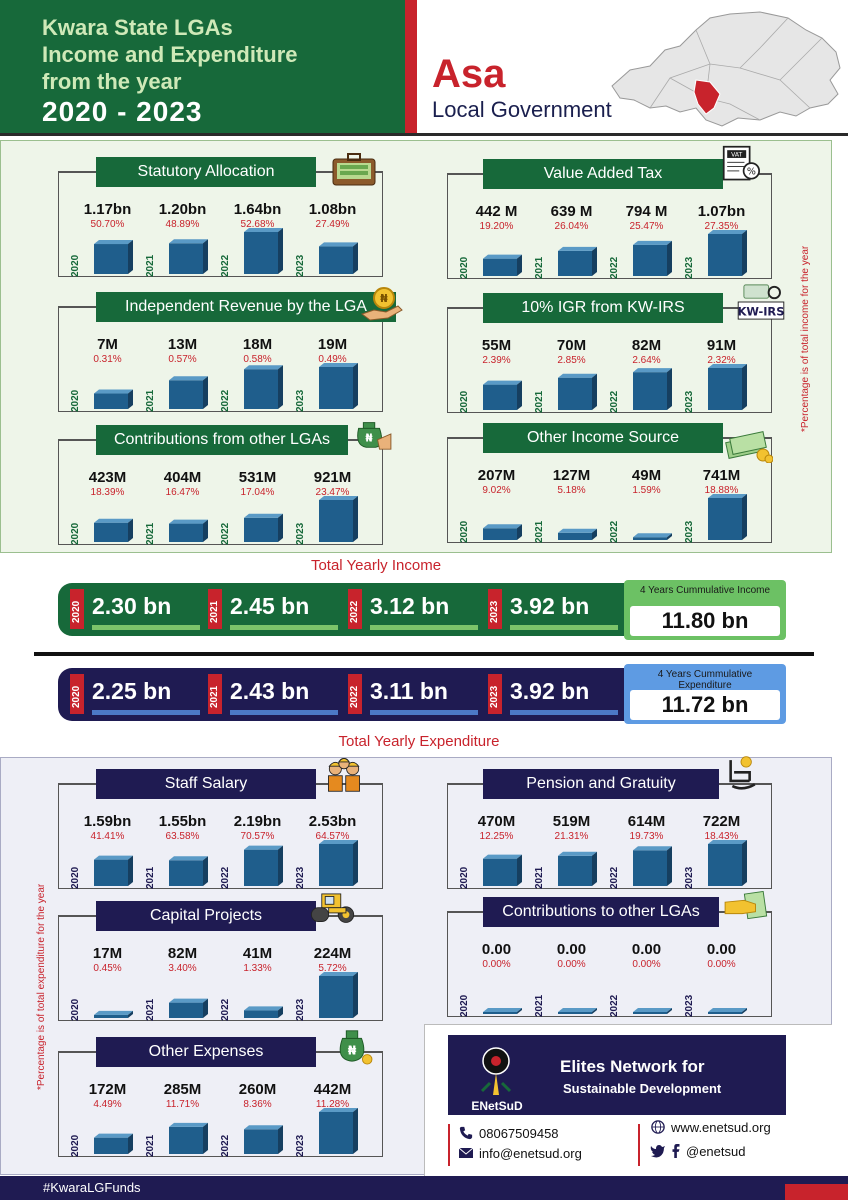 The height and width of the screenshot is (1200, 848). Describe the element at coordinates (182, 1119) in the screenshot. I see `metric-column: 285M 11.71% 2021` at that location.